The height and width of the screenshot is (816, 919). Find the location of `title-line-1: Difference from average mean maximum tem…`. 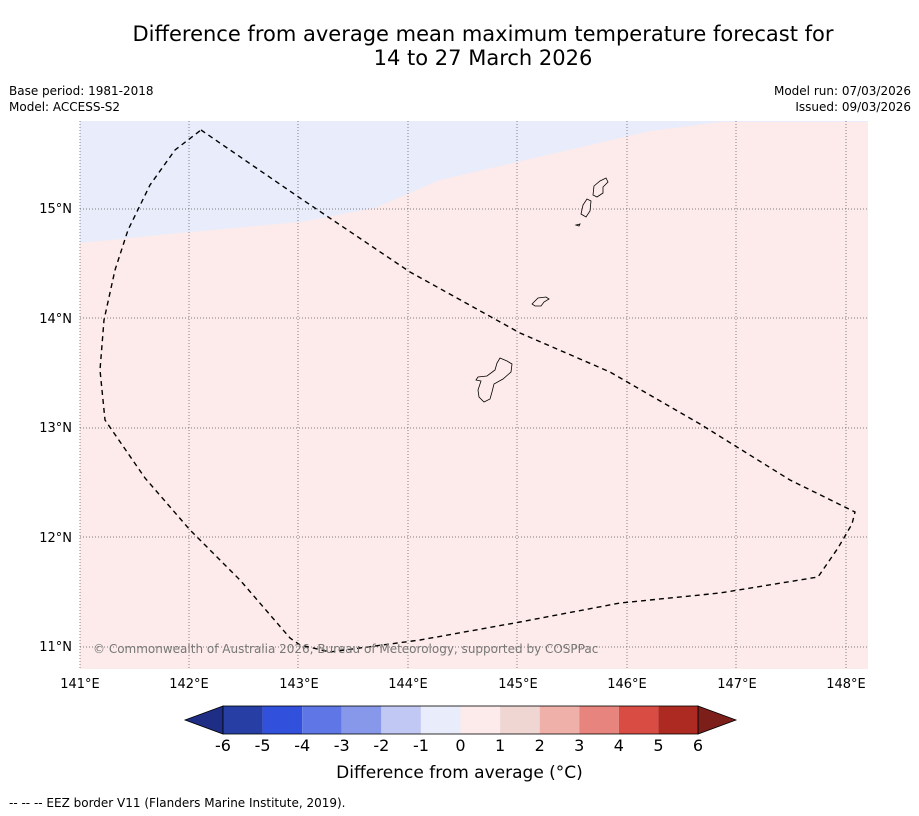

title-line-1: Difference from average mean maximum tem… is located at coordinates (483, 34).